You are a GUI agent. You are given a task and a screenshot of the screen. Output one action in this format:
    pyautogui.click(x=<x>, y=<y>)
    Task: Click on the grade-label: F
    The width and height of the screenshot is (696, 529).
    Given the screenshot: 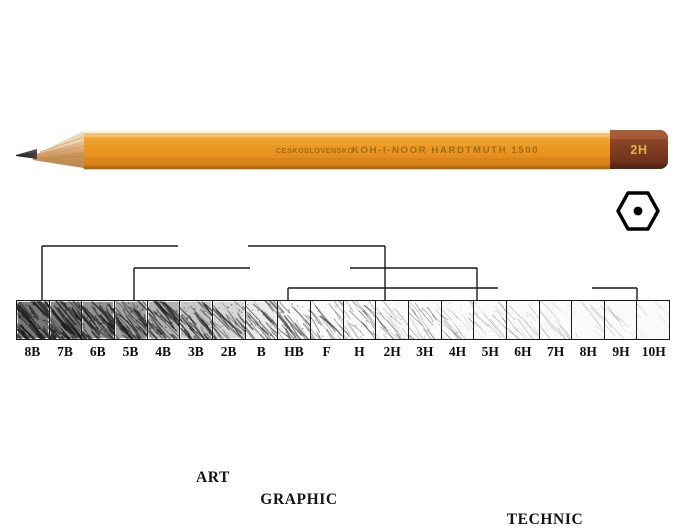 What is the action you would take?
    pyautogui.click(x=326, y=353)
    